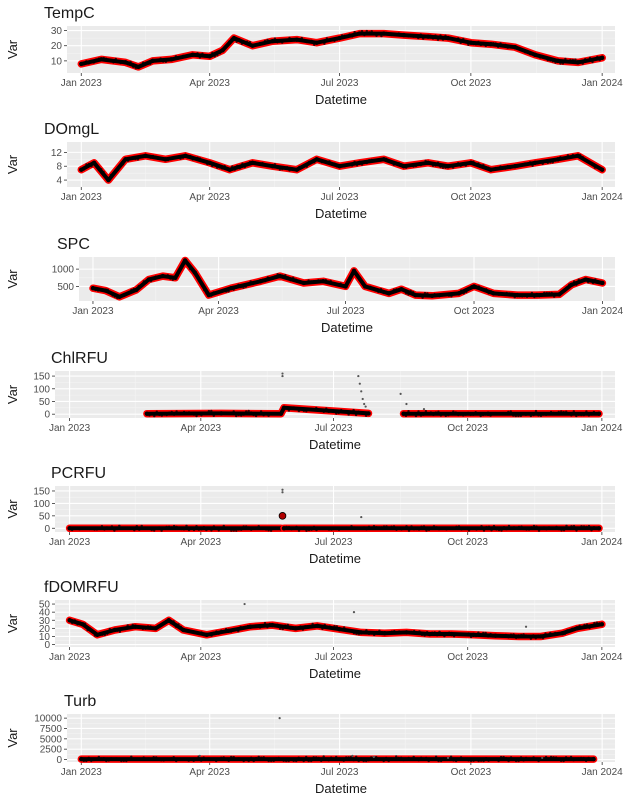 The height and width of the screenshot is (805, 625). What do you see at coordinates (93, 311) in the screenshot?
I see `x-tick-label: Jan 2023` at bounding box center [93, 311].